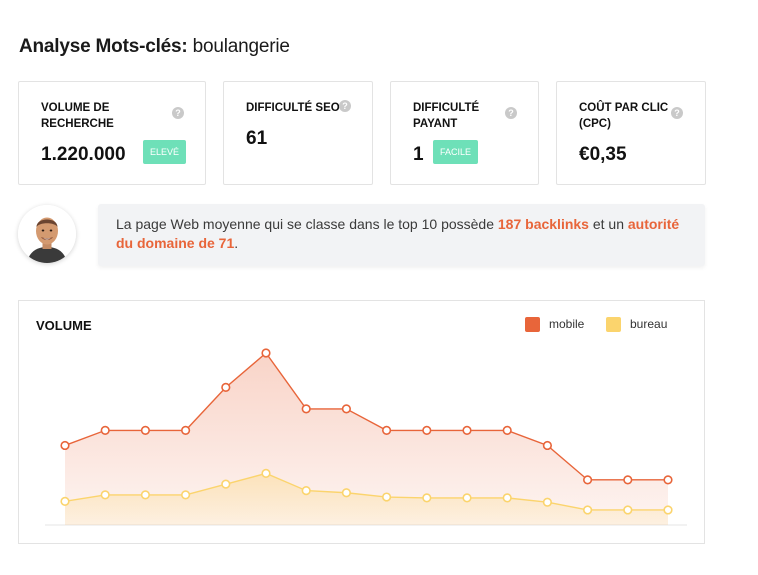 This screenshot has height=575, width=758. What do you see at coordinates (631, 133) in the screenshot?
I see `card-cpc: COÛT PAR CLIC (CPC) ? €0,35` at bounding box center [631, 133].